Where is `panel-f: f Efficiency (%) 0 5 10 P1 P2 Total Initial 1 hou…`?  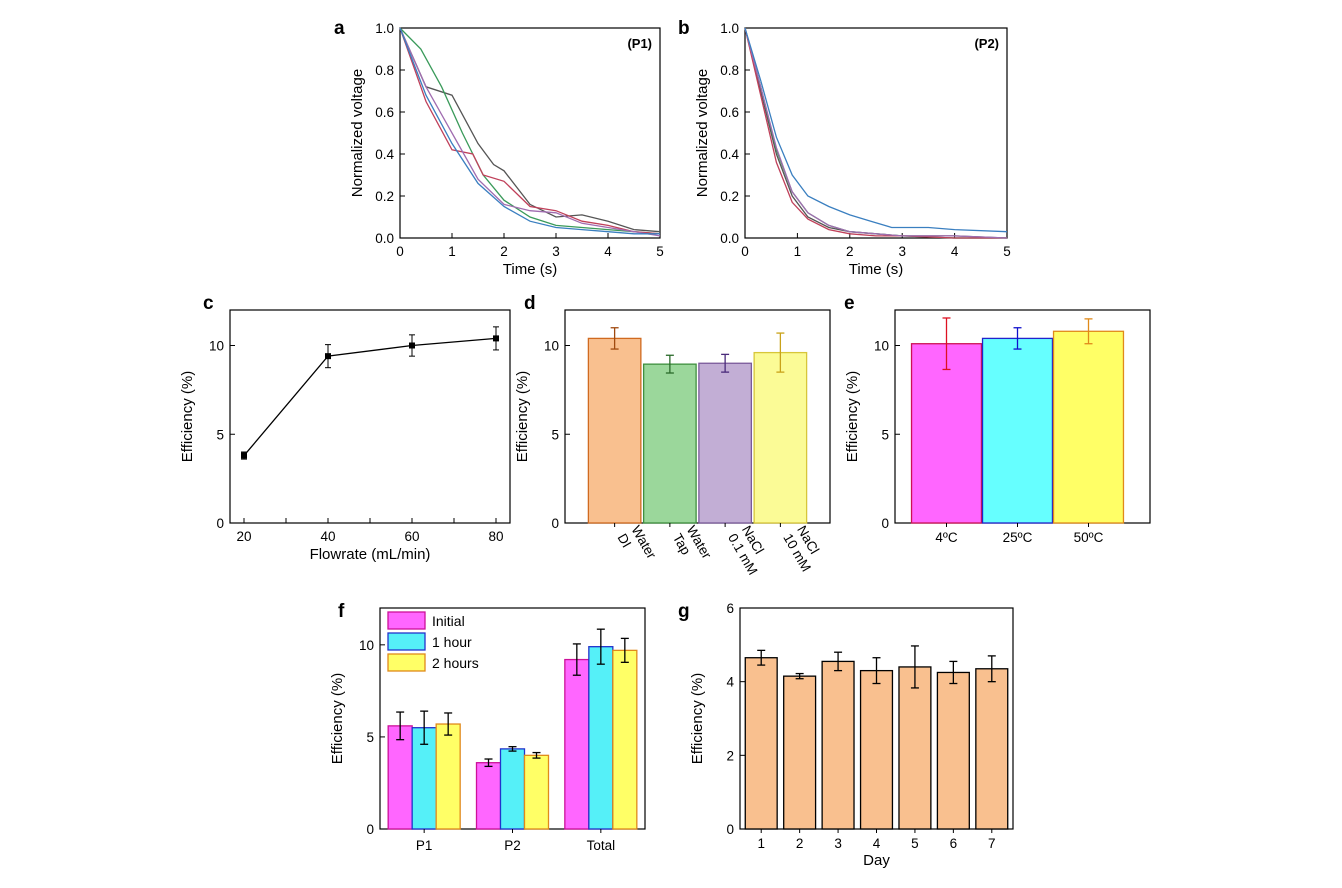 panel-f: f Efficiency (%) 0 5 10 P1 P2 Total Initial 1 hou… is located at coordinates (487, 727).